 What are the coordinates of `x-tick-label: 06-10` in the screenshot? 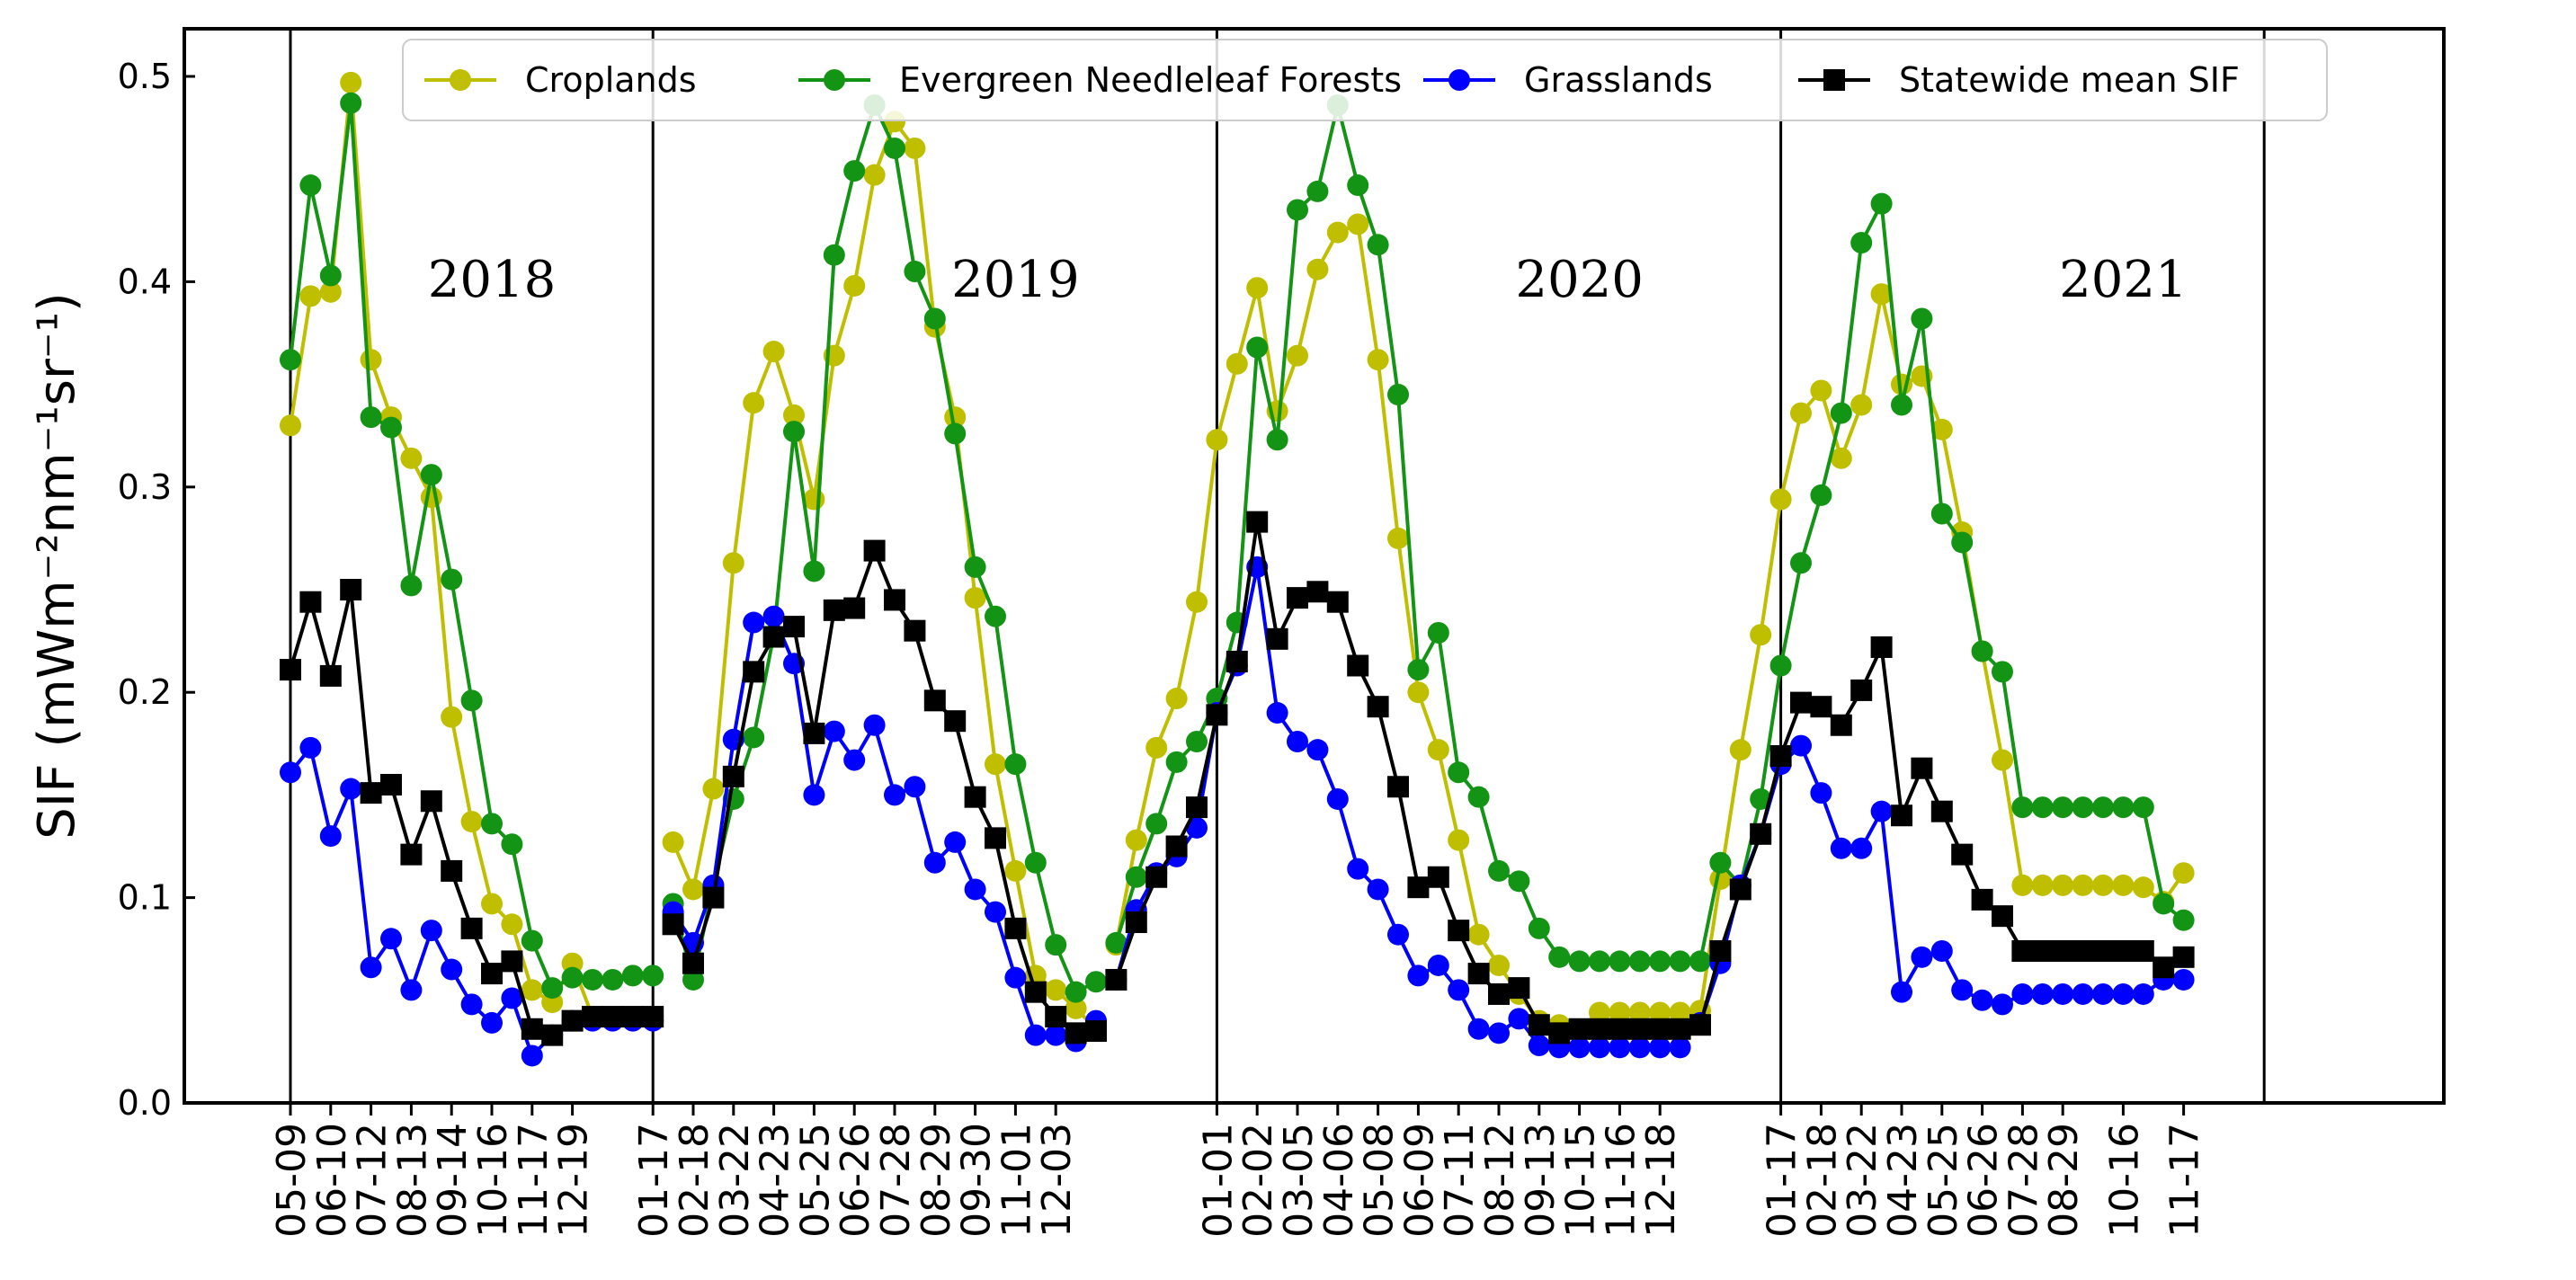 It's located at (332, 1180).